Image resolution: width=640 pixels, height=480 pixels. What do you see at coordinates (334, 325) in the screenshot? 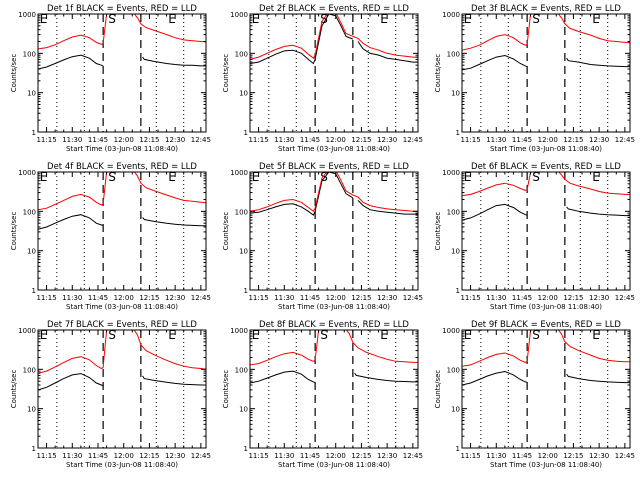
I see `panel-title: Det 8f BLACK = Events, RED = LLD` at bounding box center [334, 325].